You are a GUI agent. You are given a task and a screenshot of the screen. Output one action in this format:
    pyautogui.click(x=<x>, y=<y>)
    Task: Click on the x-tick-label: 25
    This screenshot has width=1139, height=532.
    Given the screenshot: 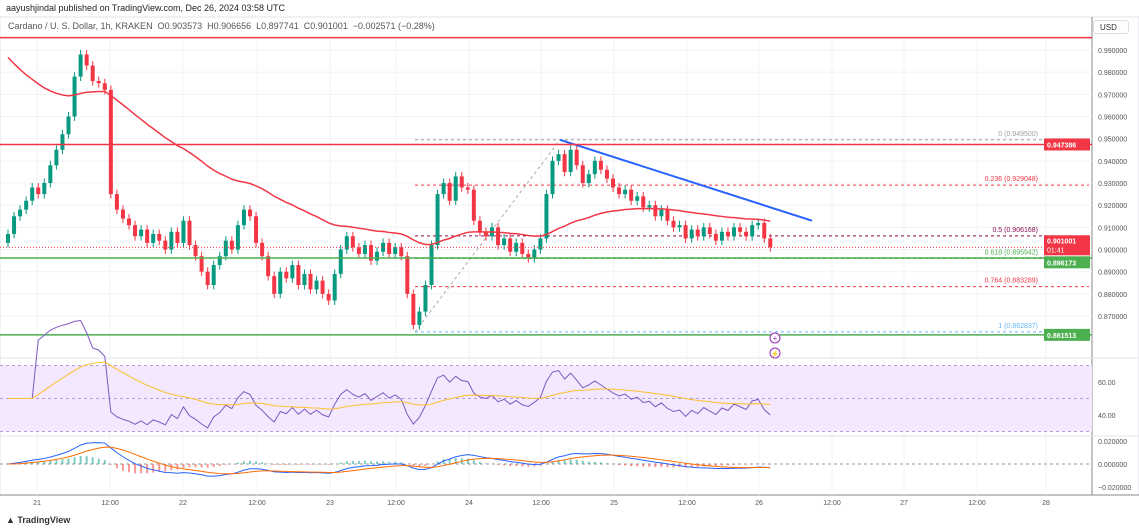 What is the action you would take?
    pyautogui.click(x=614, y=503)
    